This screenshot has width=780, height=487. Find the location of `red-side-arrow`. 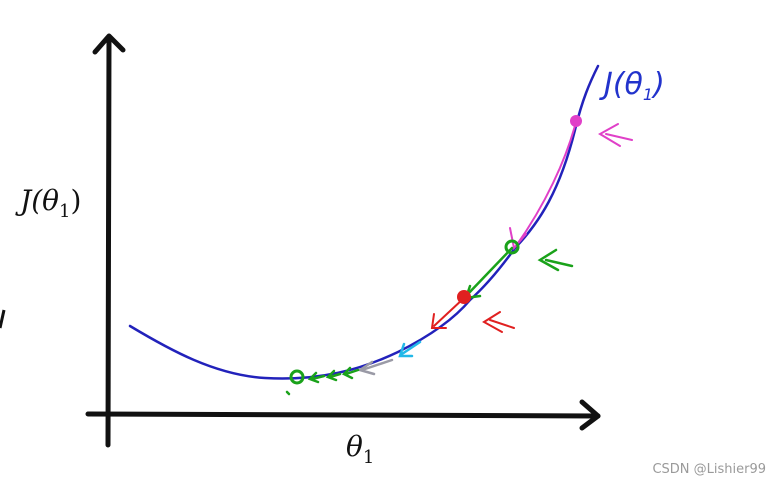

red-side-arrow is located at coordinates (498, 322).